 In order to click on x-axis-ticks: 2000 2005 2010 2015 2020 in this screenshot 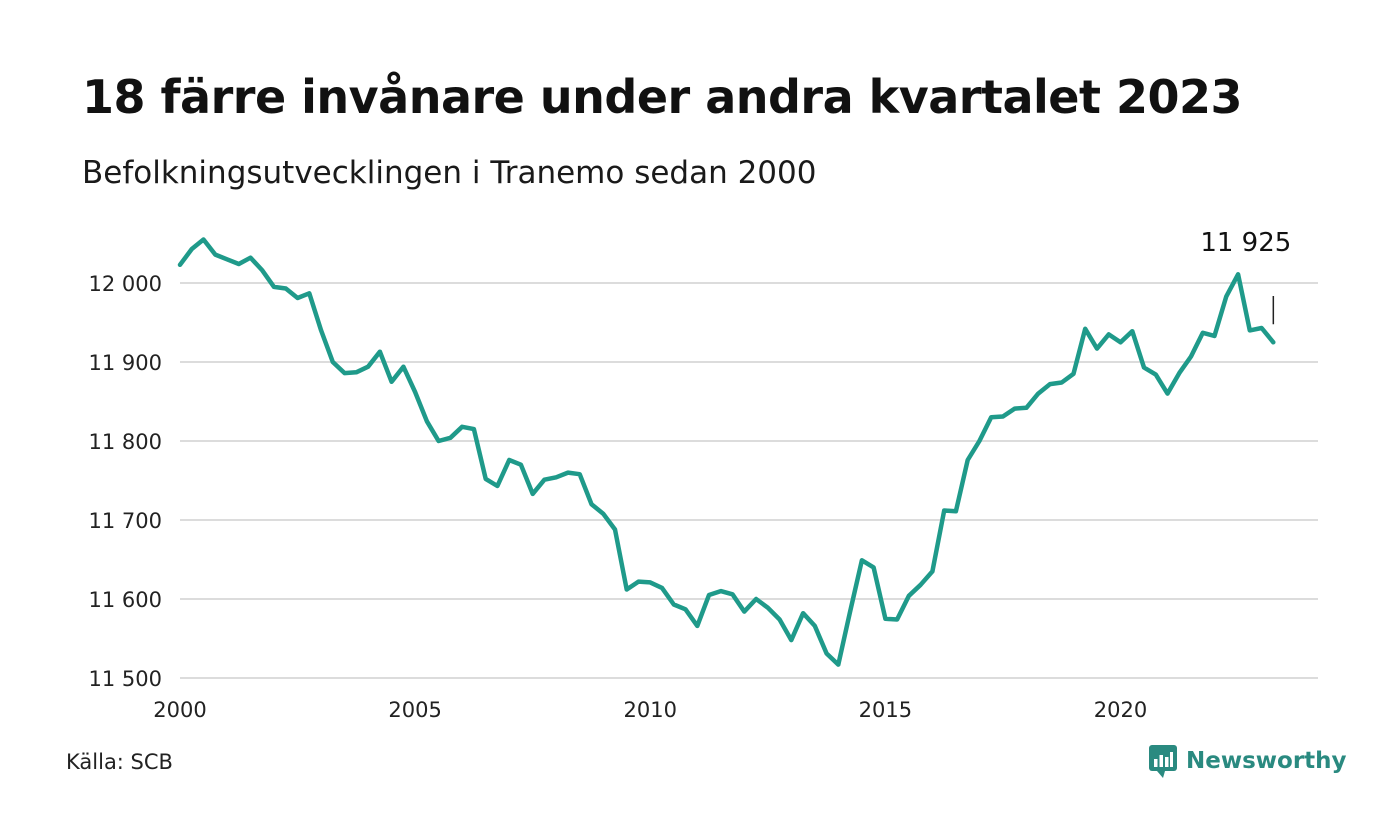, I will do `click(650, 710)`.